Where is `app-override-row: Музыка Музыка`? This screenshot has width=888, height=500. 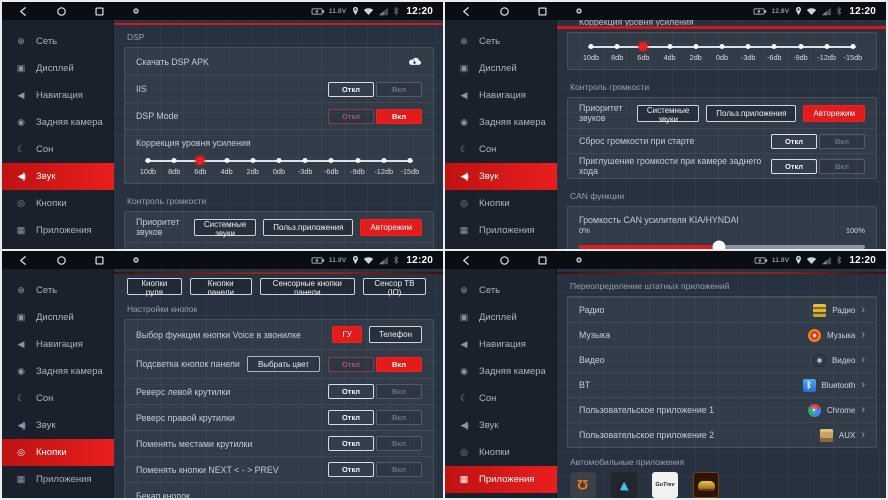 app-override-row: Музыка Музыка is located at coordinates (722, 334).